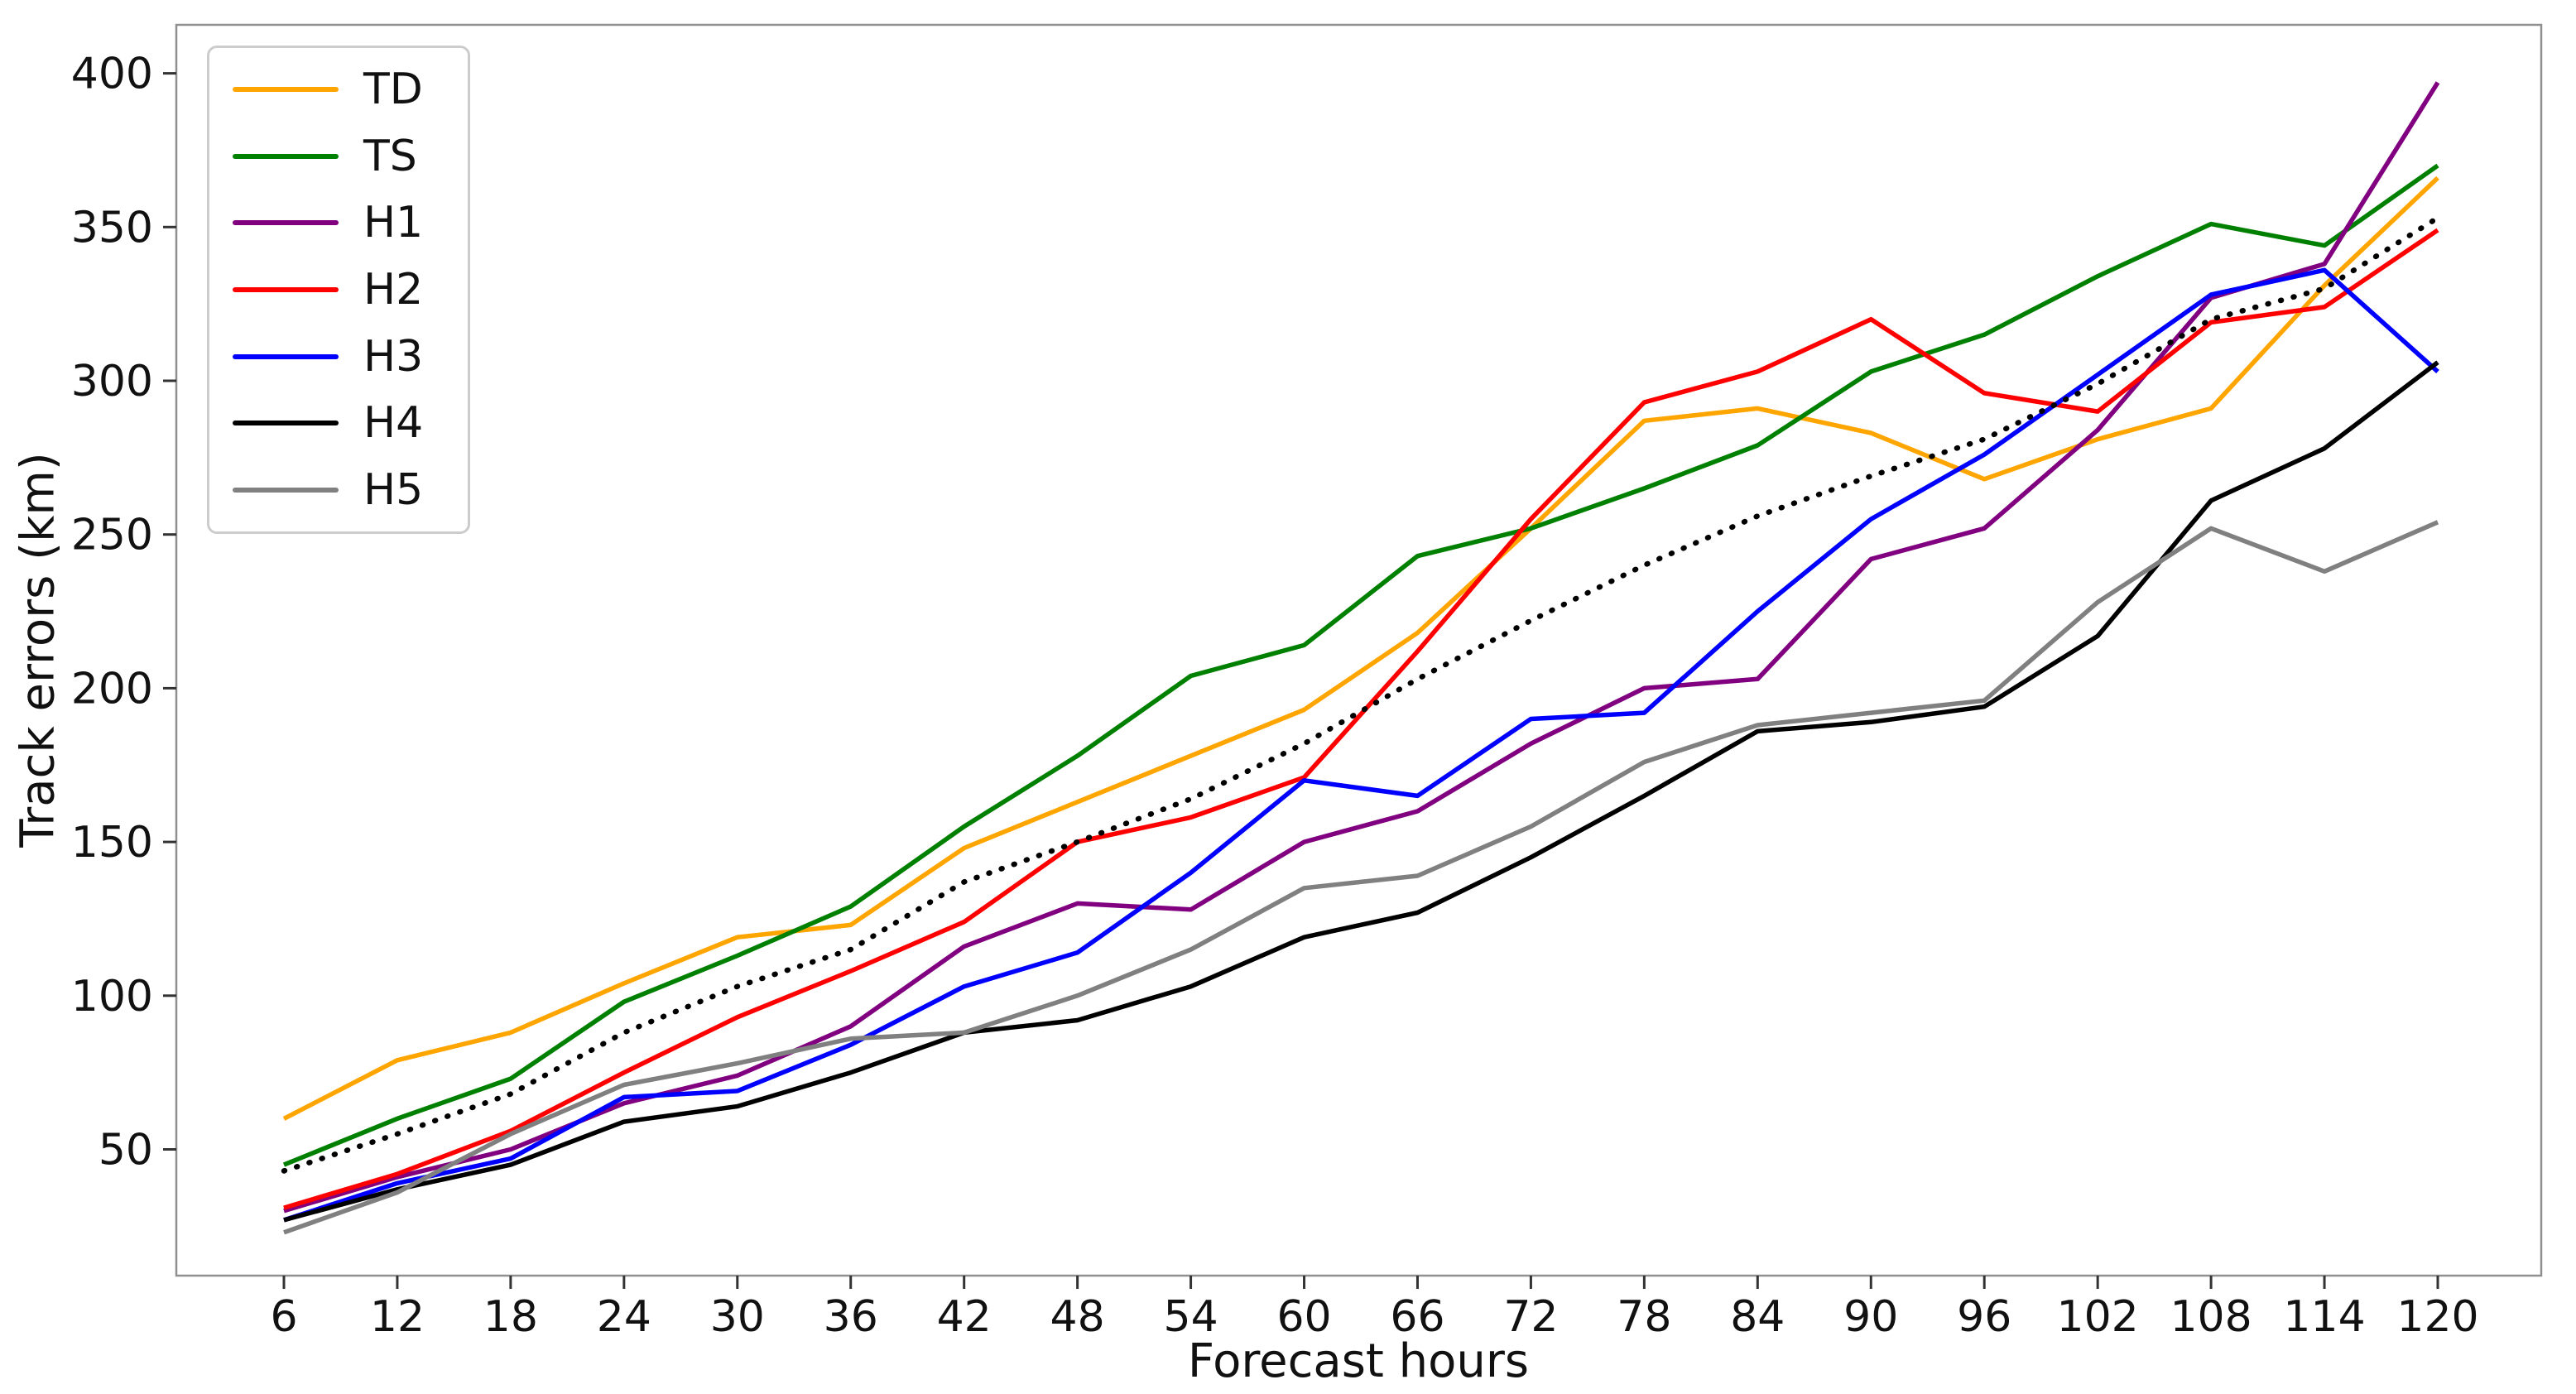 Image resolution: width=2576 pixels, height=1394 pixels. I want to click on legend-swatch-TD, so click(286, 90).